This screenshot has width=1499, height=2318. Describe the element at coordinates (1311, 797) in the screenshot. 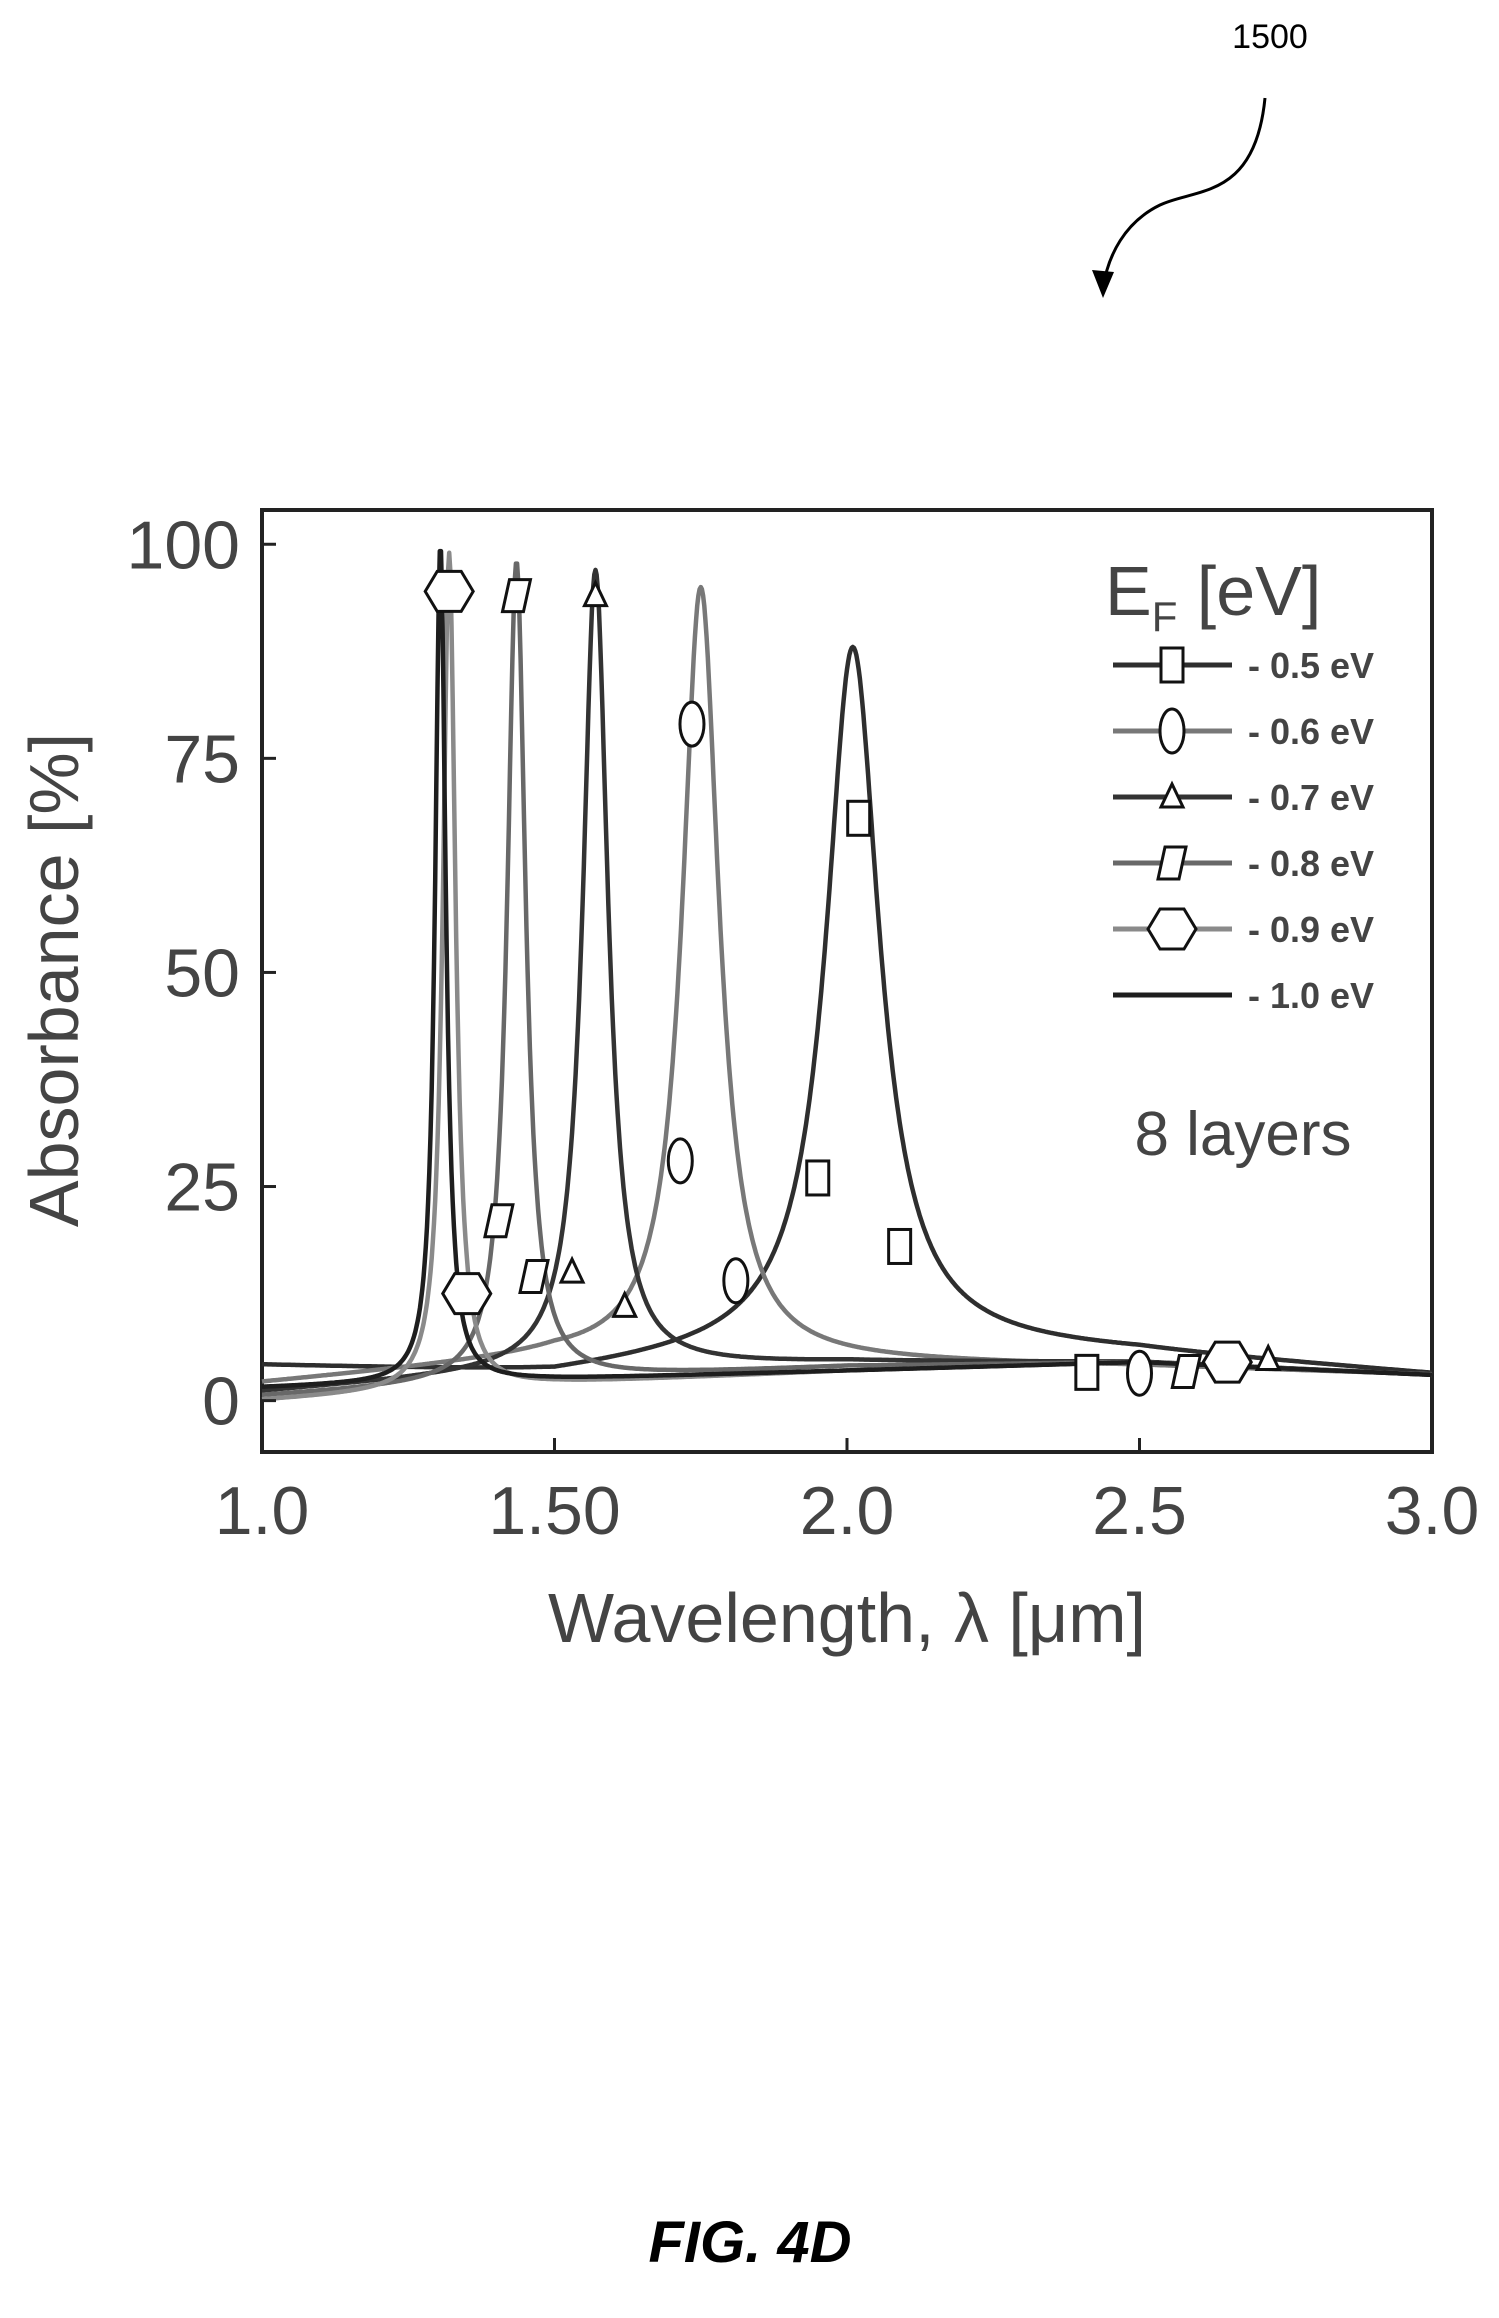

I see `legend-label-0p7eV: - 0.7 eV` at that location.